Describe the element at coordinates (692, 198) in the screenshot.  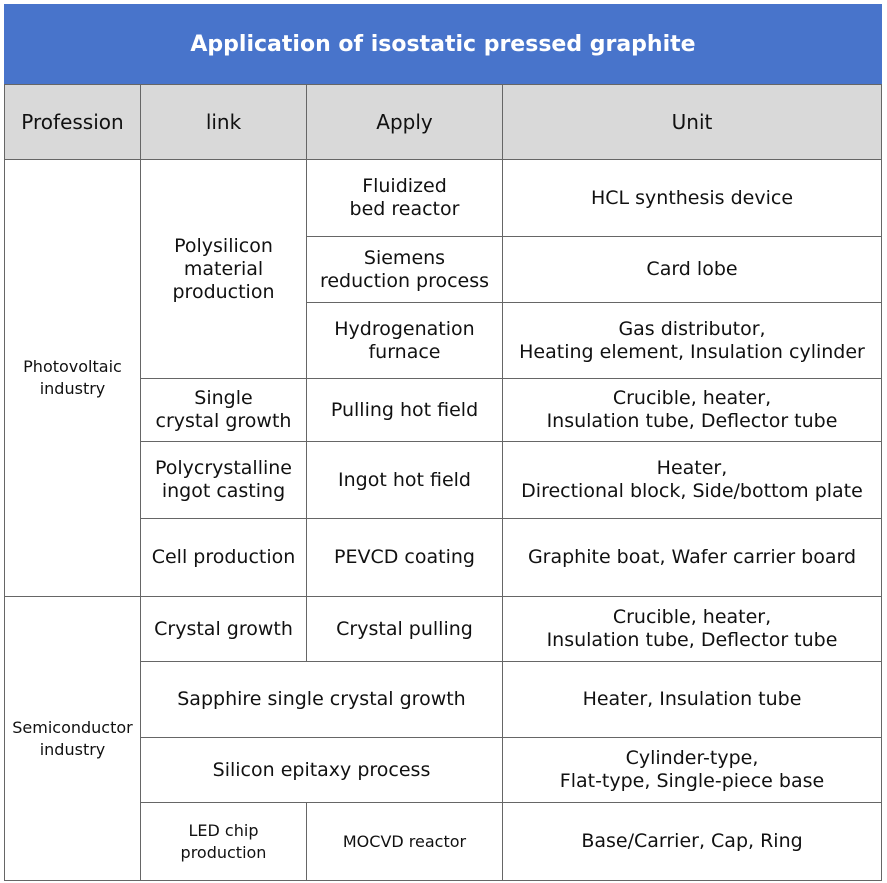
I see `unit-cell: HCL synthesis device` at that location.